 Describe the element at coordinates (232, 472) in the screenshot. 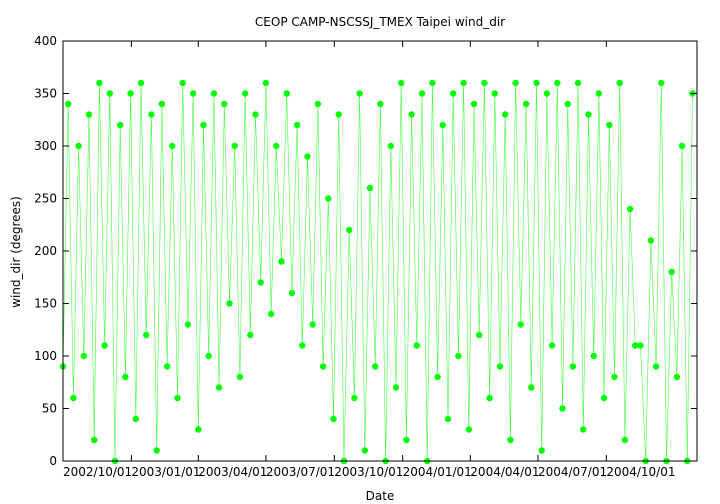

I see `x-tick-label: 2003/04/01` at that location.